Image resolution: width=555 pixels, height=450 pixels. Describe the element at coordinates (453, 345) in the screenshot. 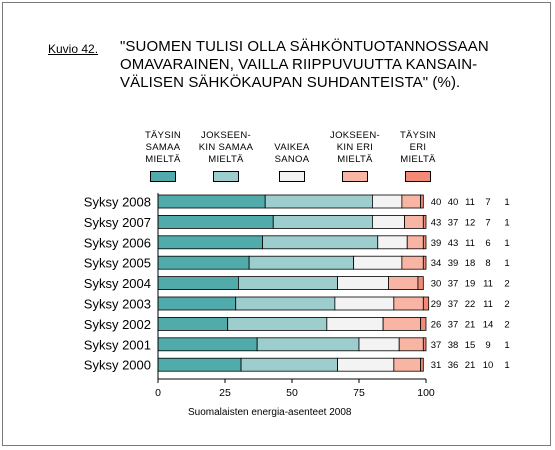

I see `data-label-syksy-2001-s1: 38` at that location.